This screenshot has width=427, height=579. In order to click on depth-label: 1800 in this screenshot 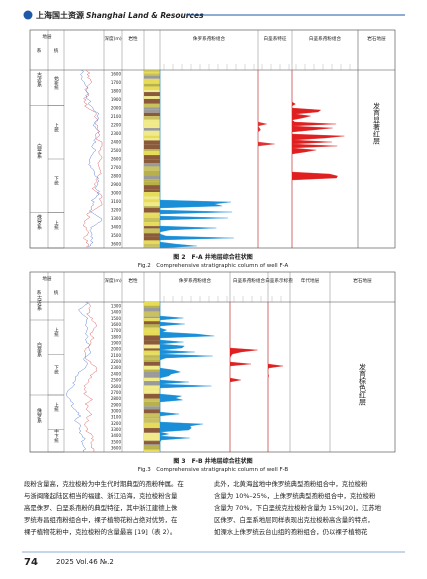, I will do `click(116, 91)`.